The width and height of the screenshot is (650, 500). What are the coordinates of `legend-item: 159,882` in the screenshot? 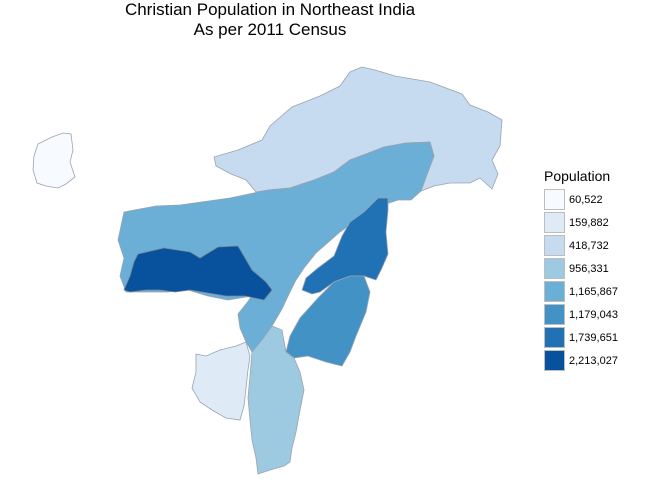 It's located at (581, 222).